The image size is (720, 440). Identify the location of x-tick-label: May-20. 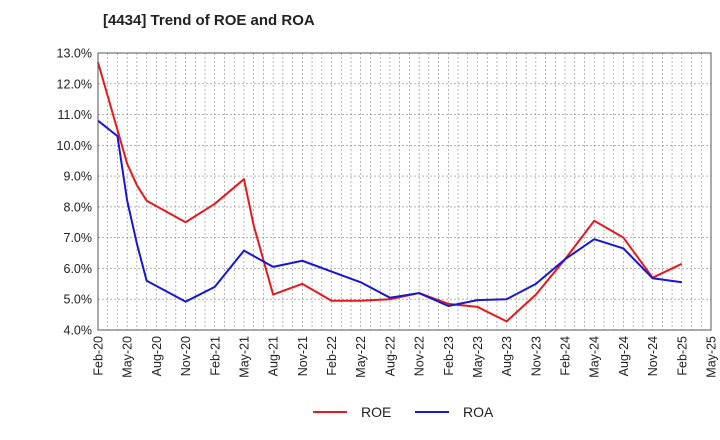
(128, 357).